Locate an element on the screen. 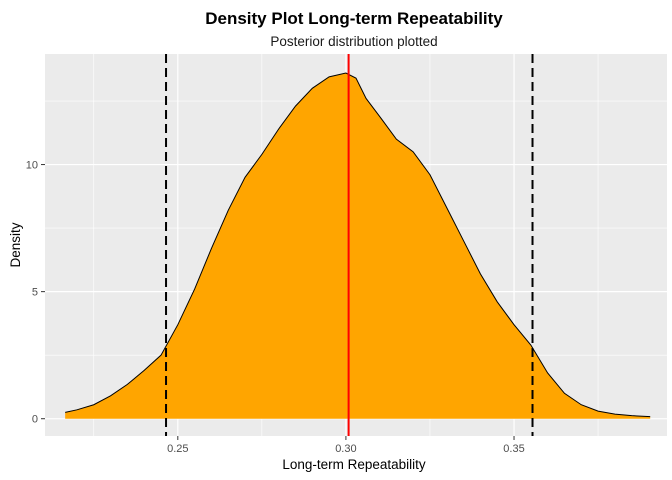 This screenshot has height=480, width=672. chart-title: Density Plot Long-term Repeatability is located at coordinates (354, 18).